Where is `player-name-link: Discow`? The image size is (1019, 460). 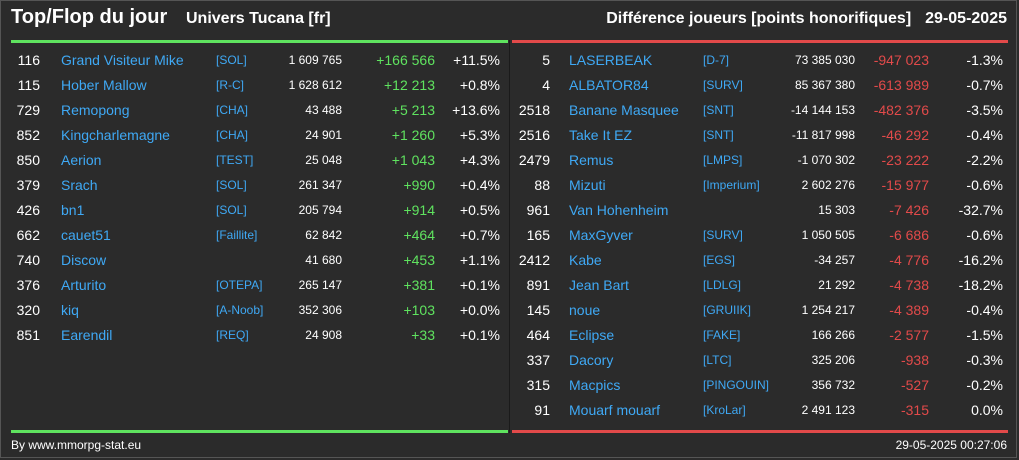 player-name-link: Discow is located at coordinates (84, 260).